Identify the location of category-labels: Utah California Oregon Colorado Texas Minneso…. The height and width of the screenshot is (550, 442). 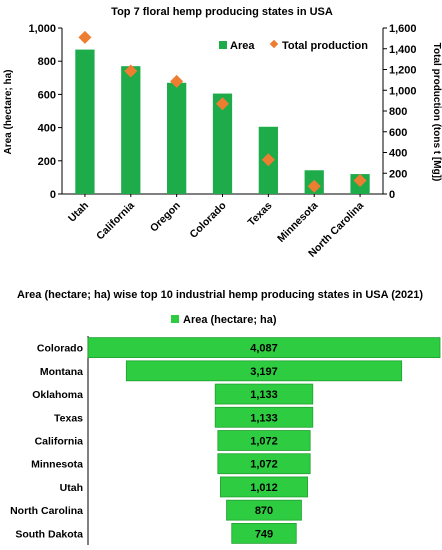
(216, 227).